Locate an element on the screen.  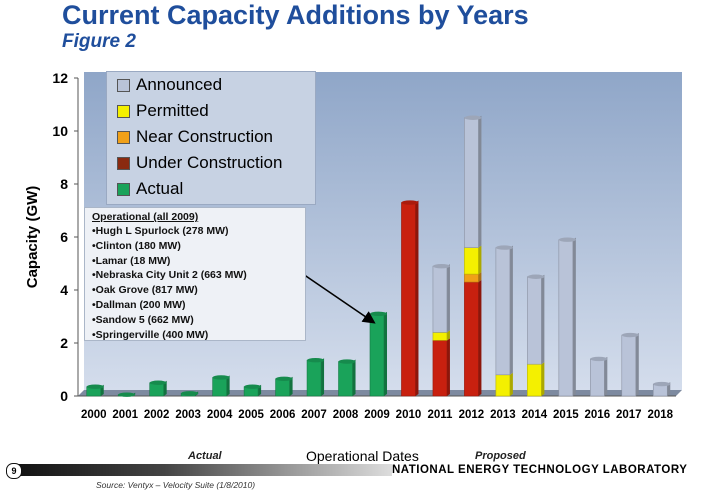
y-axis-title: Capacity (GW) is located at coordinates (32, 237).